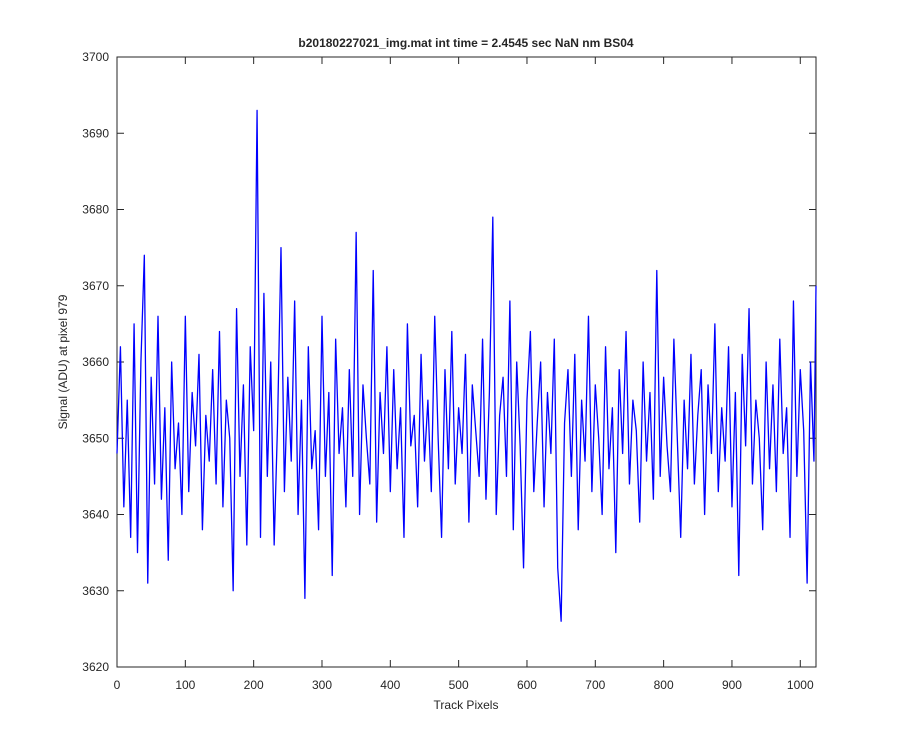  Describe the element at coordinates (95, 210) in the screenshot. I see `y-tick-label: 3680` at that location.